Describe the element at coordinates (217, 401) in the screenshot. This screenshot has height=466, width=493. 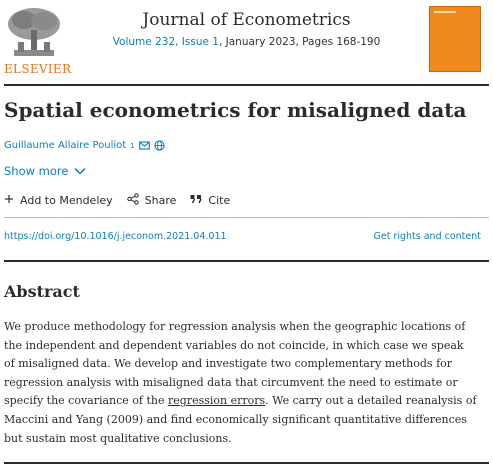
I see `regression-errors-link: regression errors` at that location.